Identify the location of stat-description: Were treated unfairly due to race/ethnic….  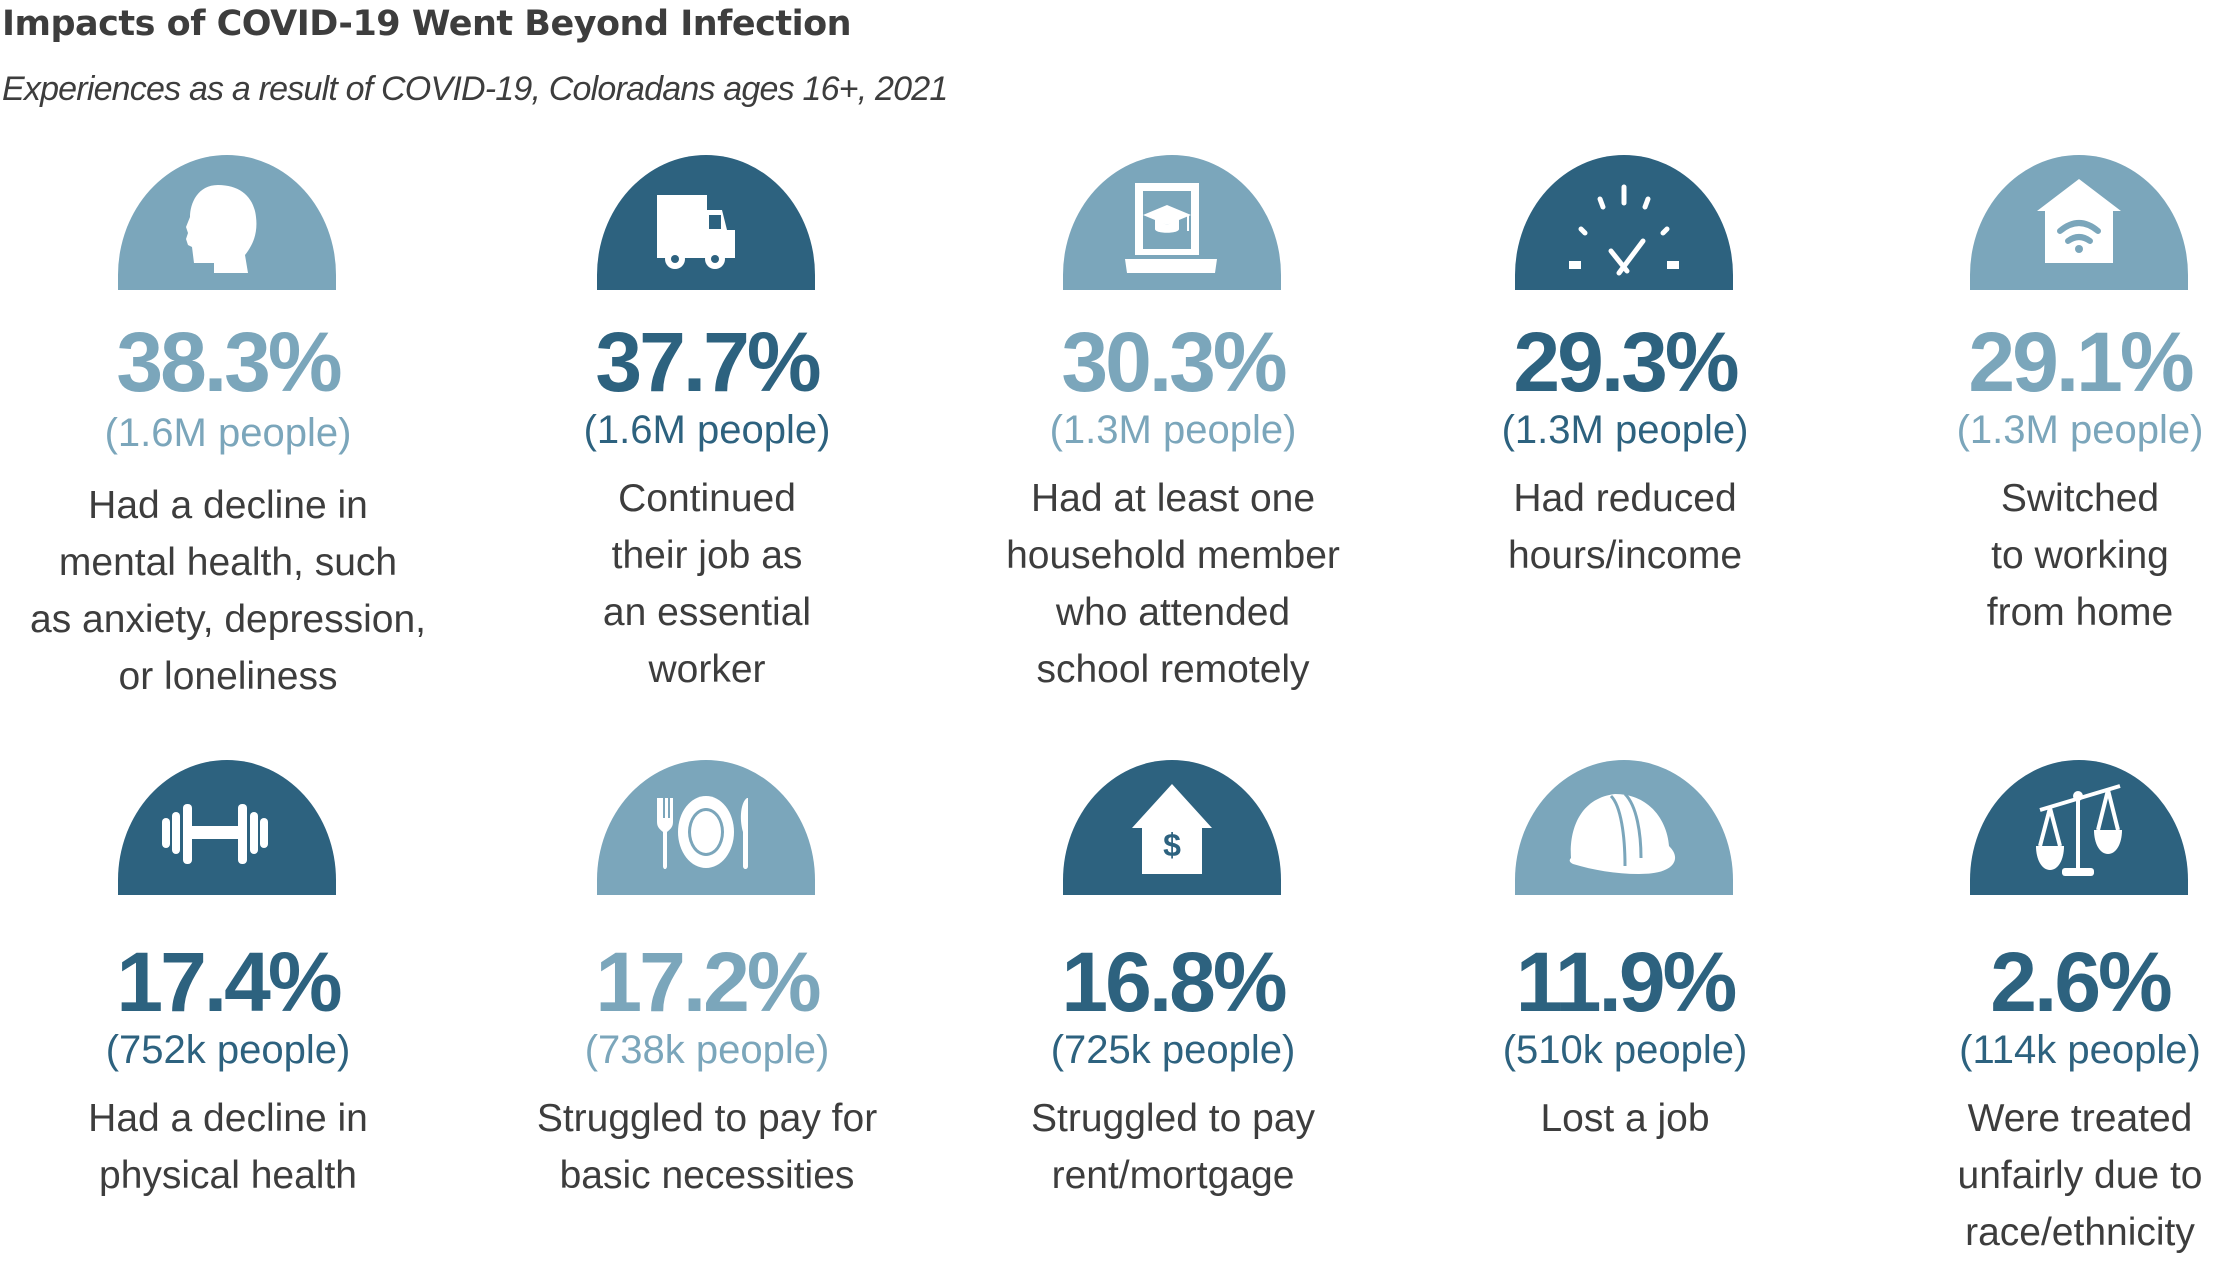
(2080, 1175).